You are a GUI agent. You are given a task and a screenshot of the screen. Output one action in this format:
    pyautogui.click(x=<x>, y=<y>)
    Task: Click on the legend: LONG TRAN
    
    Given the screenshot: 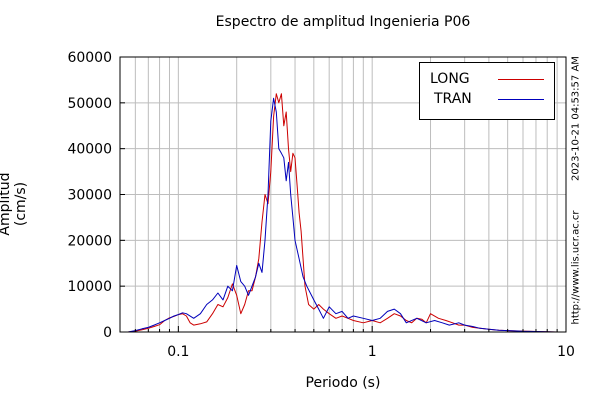 What is the action you would take?
    pyautogui.click(x=487, y=91)
    